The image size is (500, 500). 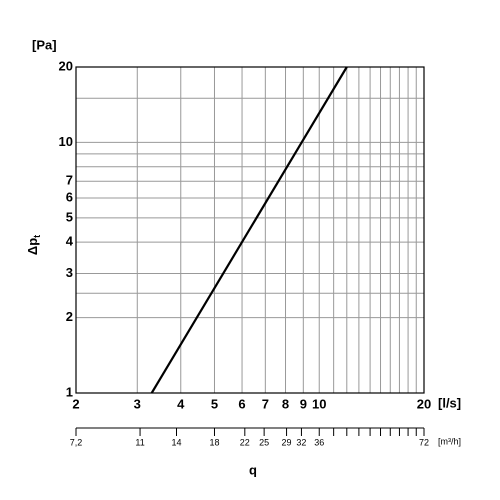 I want to click on y-tick-label: 1, so click(x=69, y=391).